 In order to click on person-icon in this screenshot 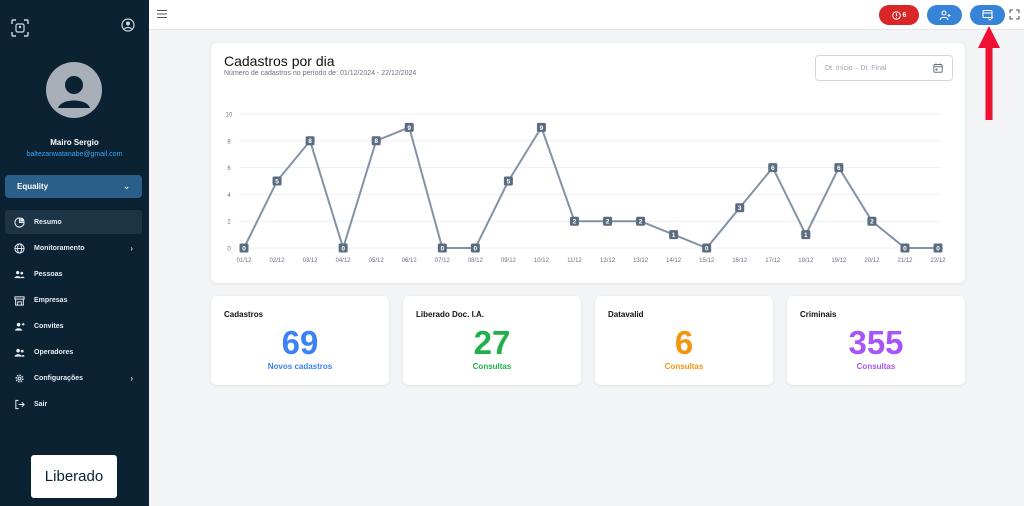, I will do `click(74, 92)`.